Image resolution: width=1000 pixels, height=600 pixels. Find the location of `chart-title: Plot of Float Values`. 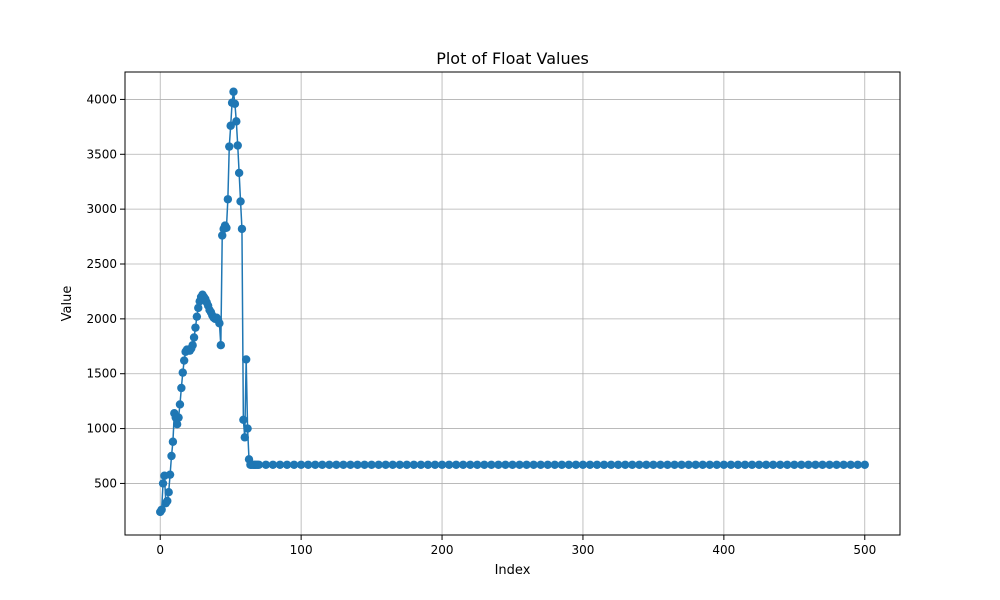

chart-title: Plot of Float Values is located at coordinates (512, 58).